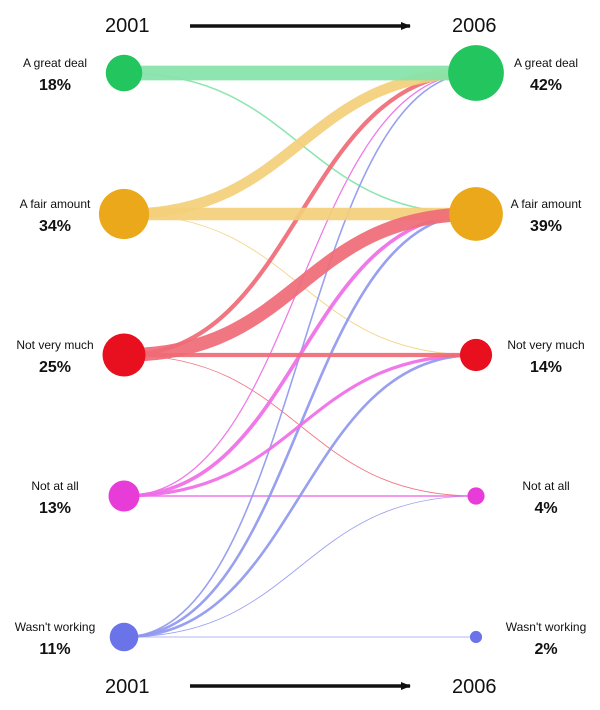 Image resolution: width=600 pixels, height=710 pixels. What do you see at coordinates (476, 637) in the screenshot?
I see `node-2006-wasn-t-working` at bounding box center [476, 637].